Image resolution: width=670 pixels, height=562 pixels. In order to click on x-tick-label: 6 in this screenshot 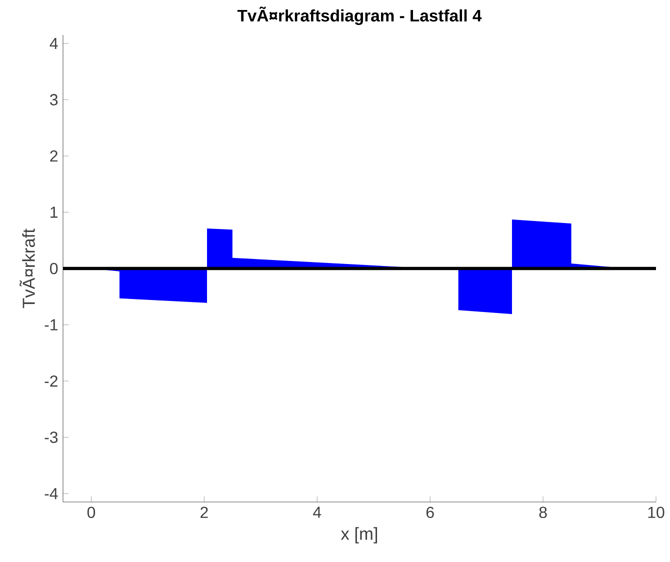, I will do `click(430, 512)`.